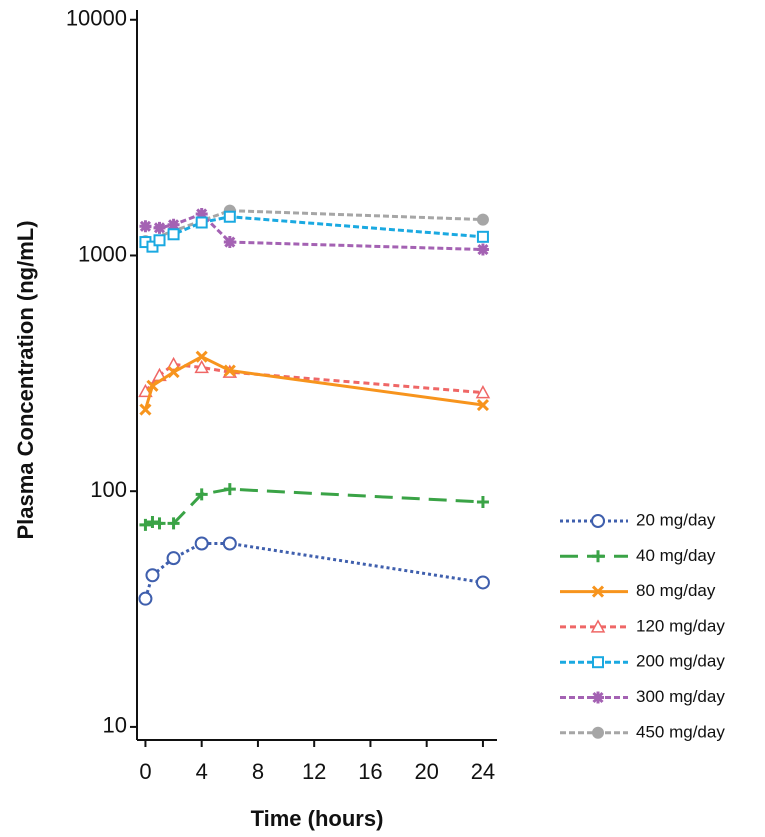 This screenshot has height=837, width=765. I want to click on y-tick-label: 10, so click(115, 725).